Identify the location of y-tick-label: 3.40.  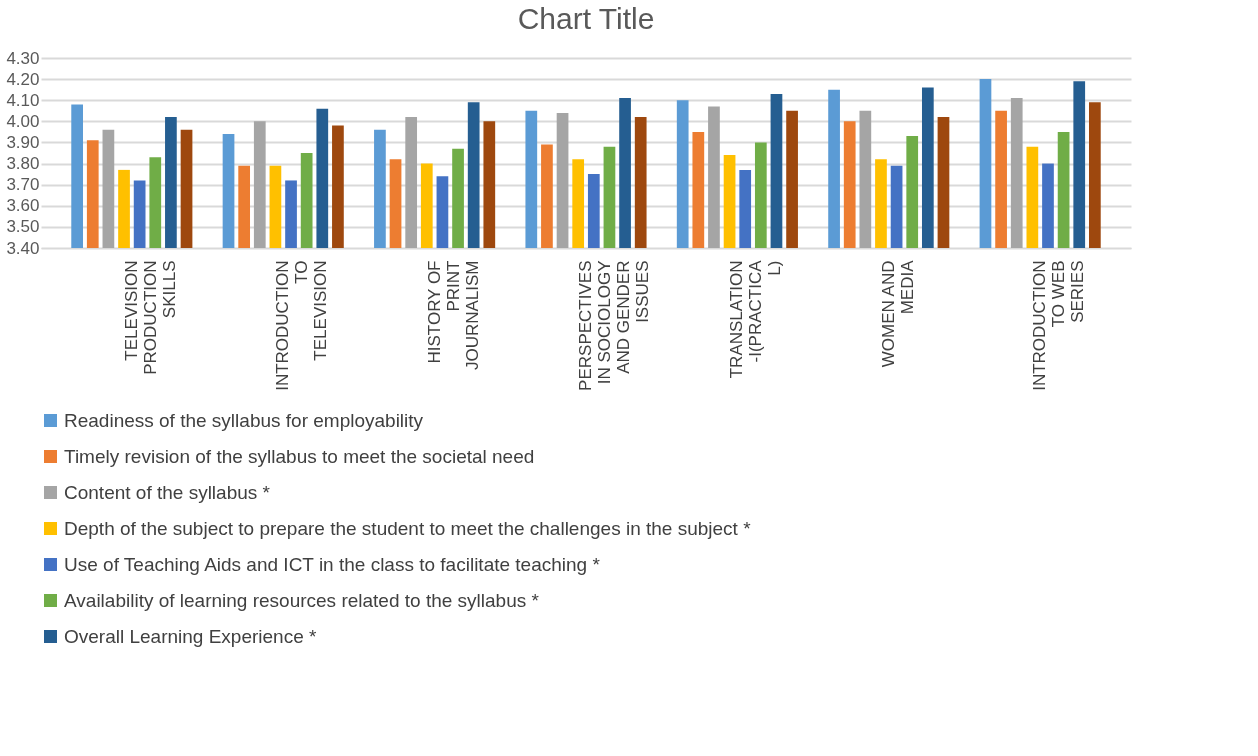
(23, 248).